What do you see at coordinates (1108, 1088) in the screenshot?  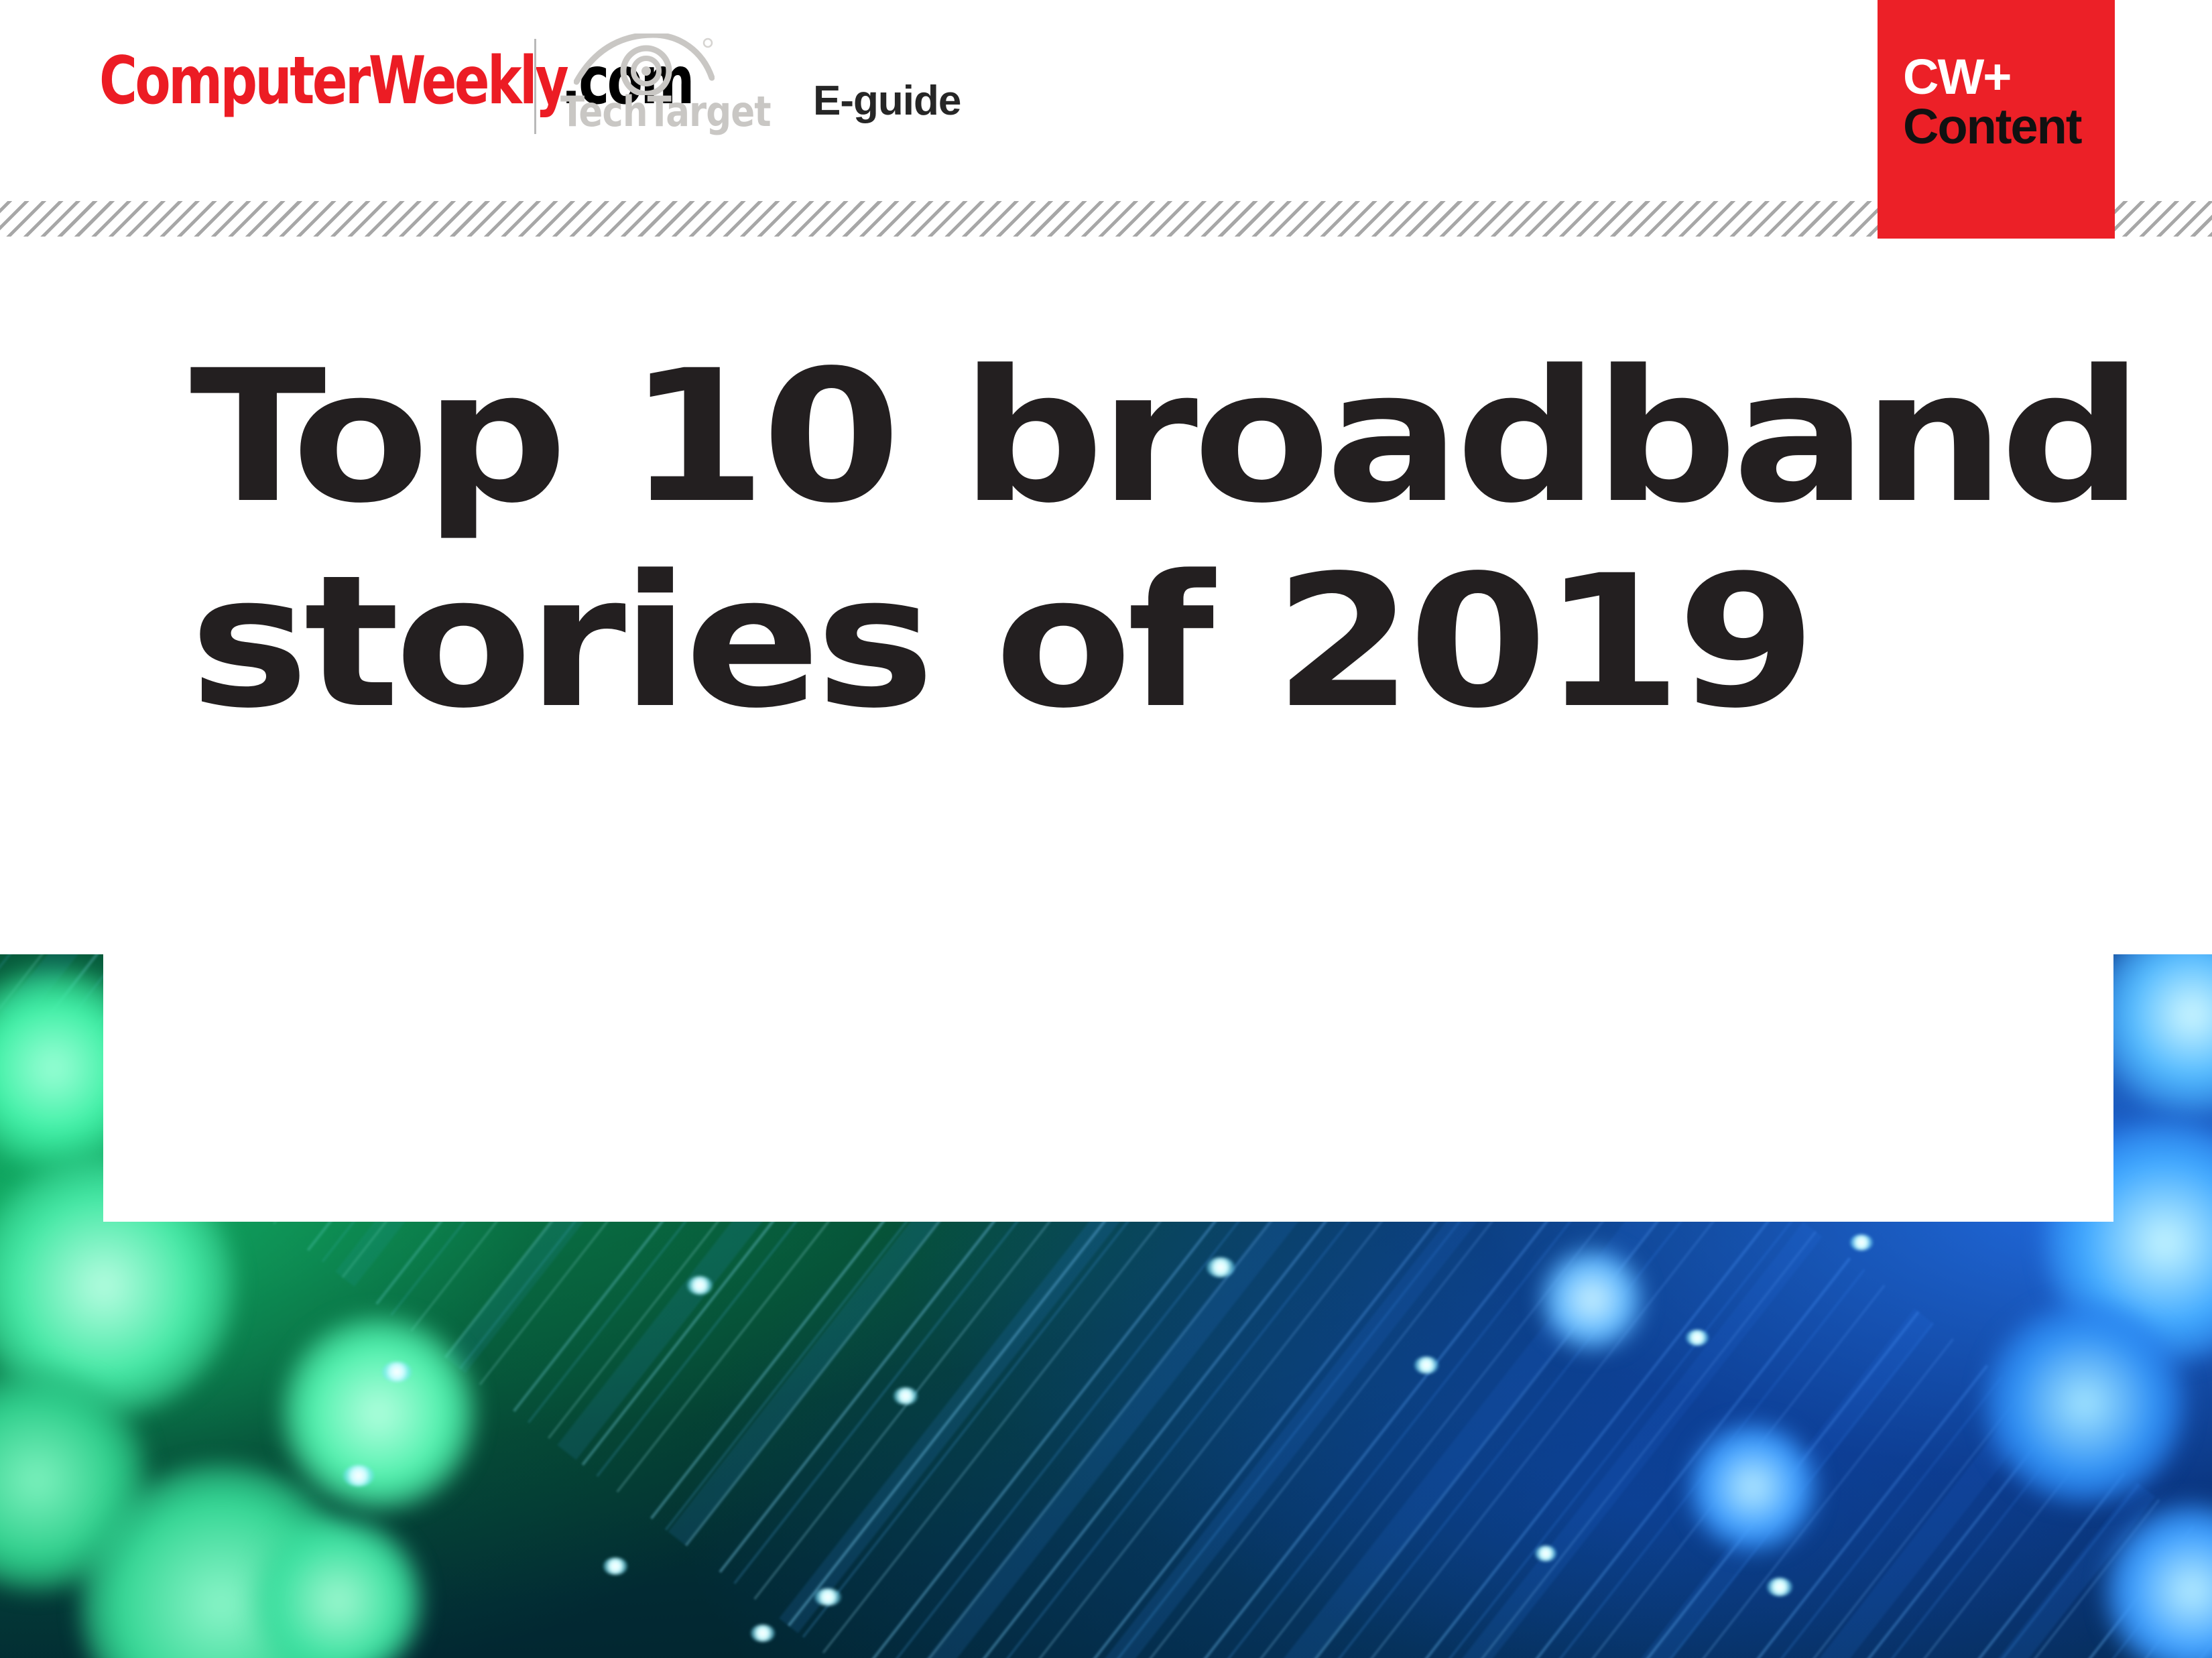 I see `content-panel` at bounding box center [1108, 1088].